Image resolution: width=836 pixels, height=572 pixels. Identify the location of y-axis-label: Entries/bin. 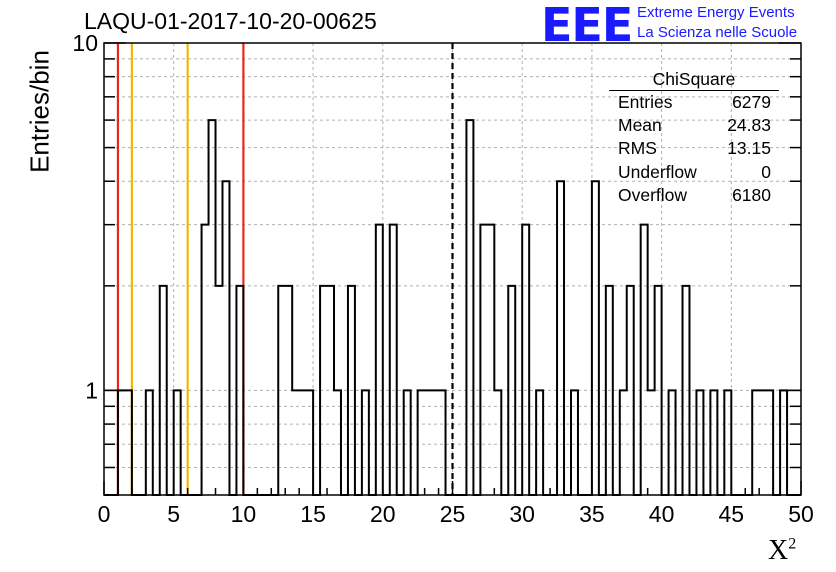
(39, 111).